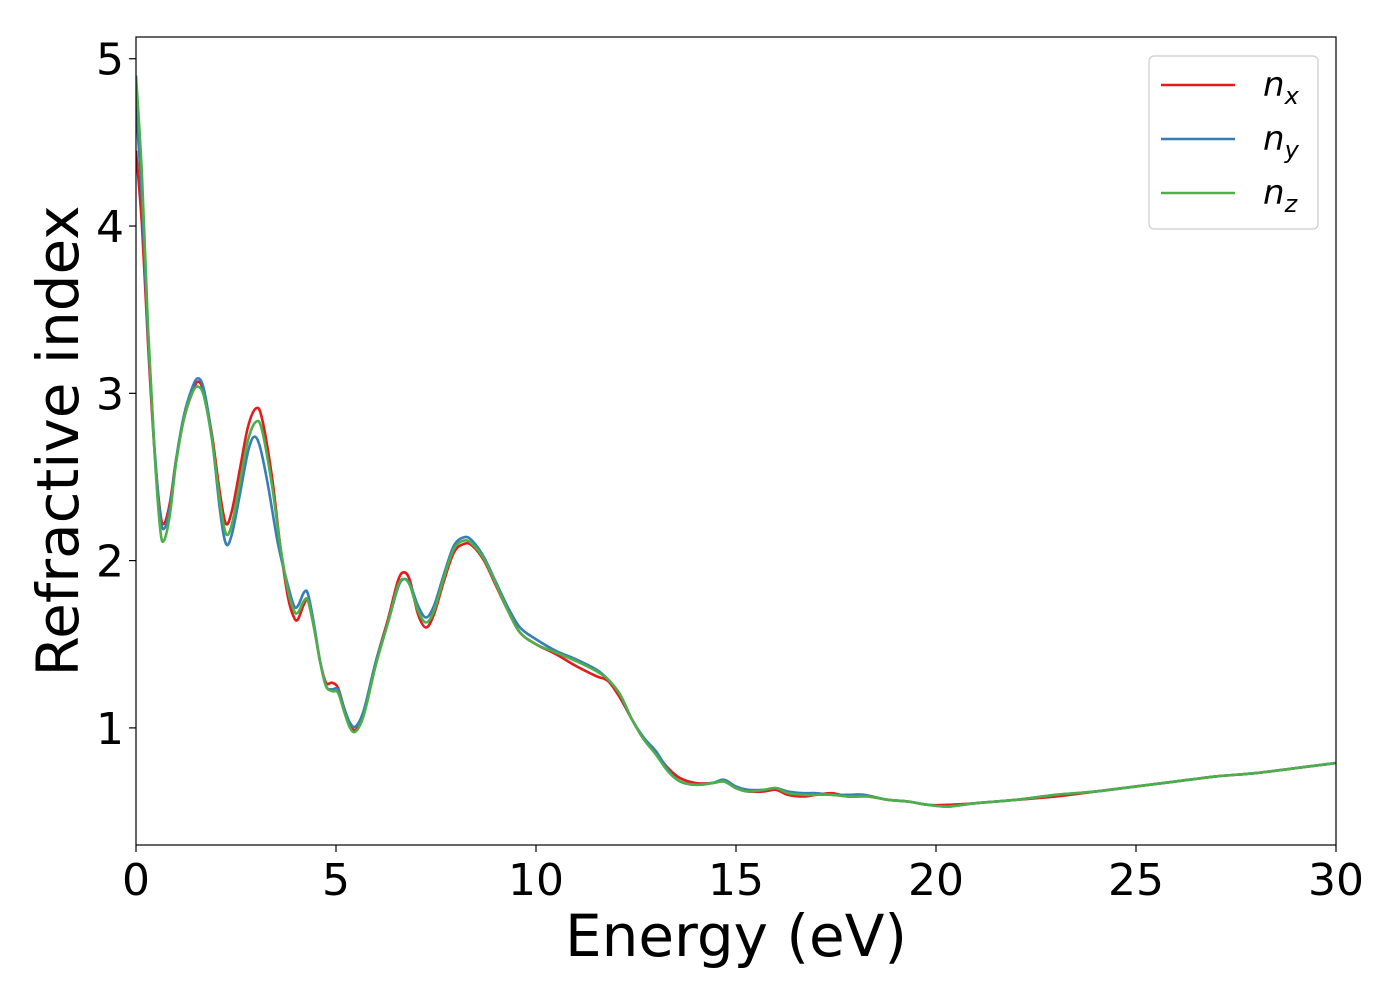 This screenshot has height=1000, width=1400. I want to click on x-tick-label: 25, so click(1136, 880).